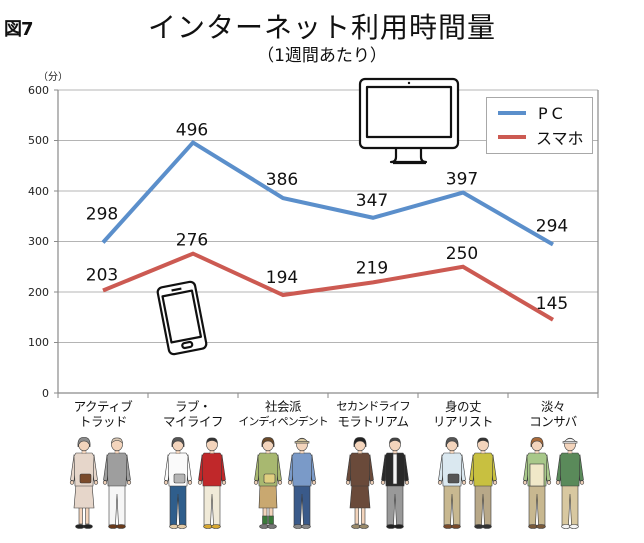 This screenshot has width=644, height=543. What do you see at coordinates (282, 180) in the screenshot?
I see `data-label: 386` at bounding box center [282, 180].